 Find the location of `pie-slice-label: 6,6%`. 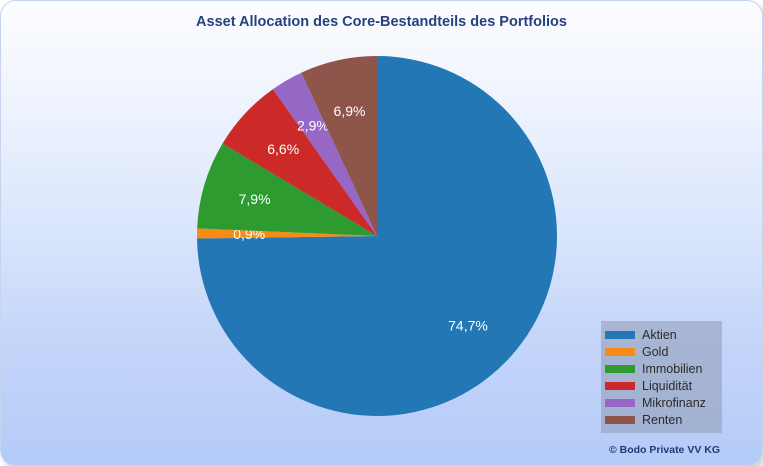

pie-slice-label: 6,6% is located at coordinates (283, 149).